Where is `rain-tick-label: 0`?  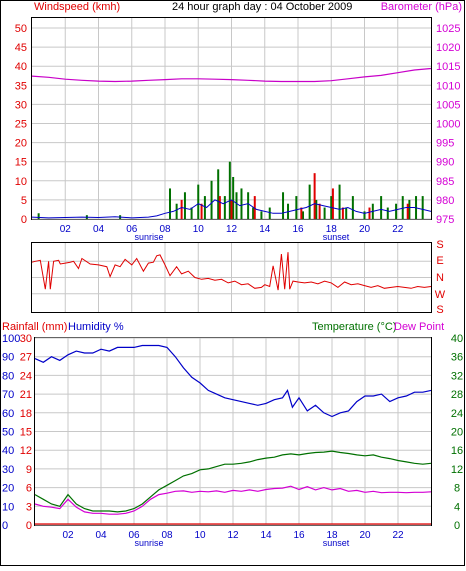 rain-tick-label: 0 is located at coordinates (29, 526).